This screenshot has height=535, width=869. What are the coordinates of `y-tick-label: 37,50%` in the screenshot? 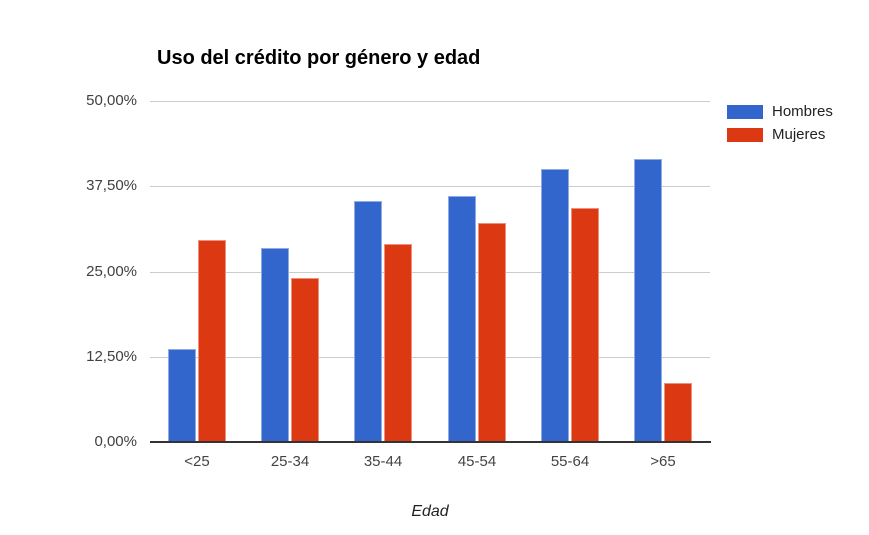 It's located at (111, 185).